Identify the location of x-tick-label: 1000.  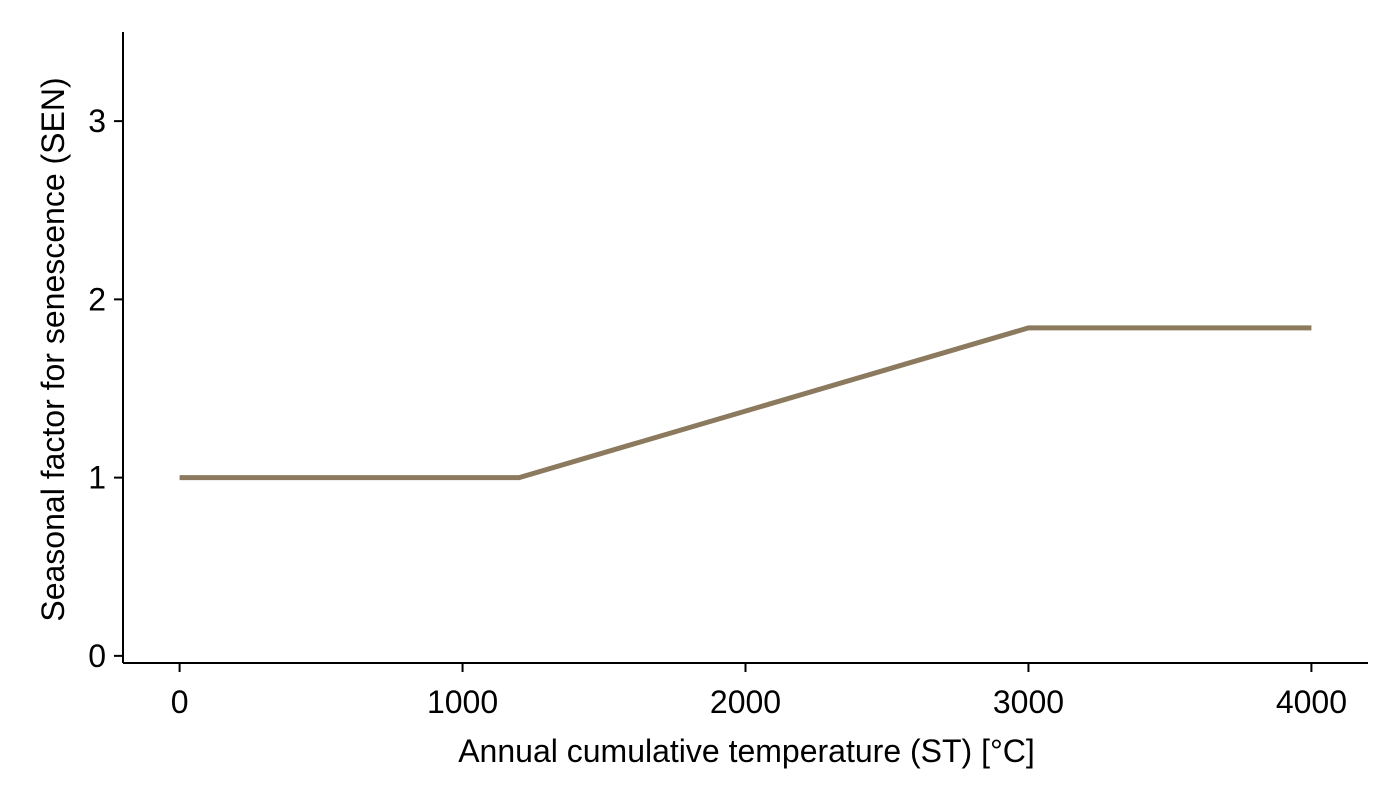
(462, 702).